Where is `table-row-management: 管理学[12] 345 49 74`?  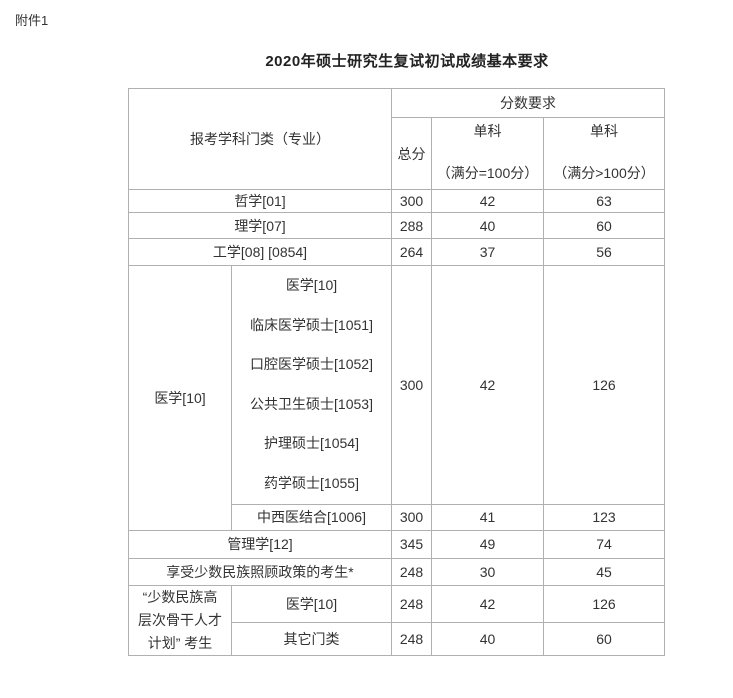
table-row-management: 管理学[12] 345 49 74 is located at coordinates (396, 544).